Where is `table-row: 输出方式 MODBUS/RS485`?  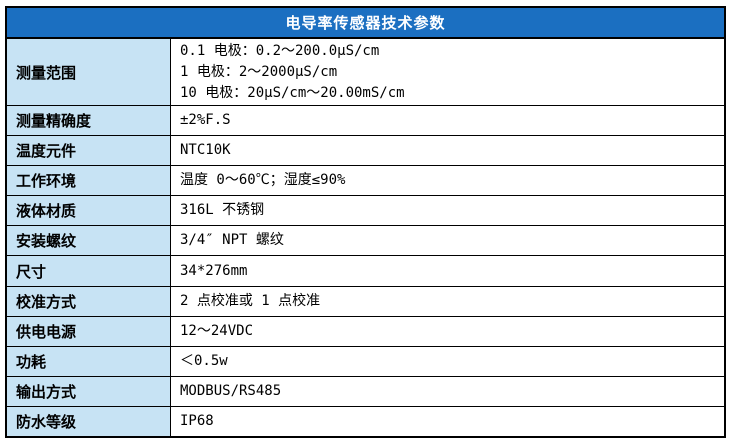 table-row: 输出方式 MODBUS/RS485 is located at coordinates (365, 390).